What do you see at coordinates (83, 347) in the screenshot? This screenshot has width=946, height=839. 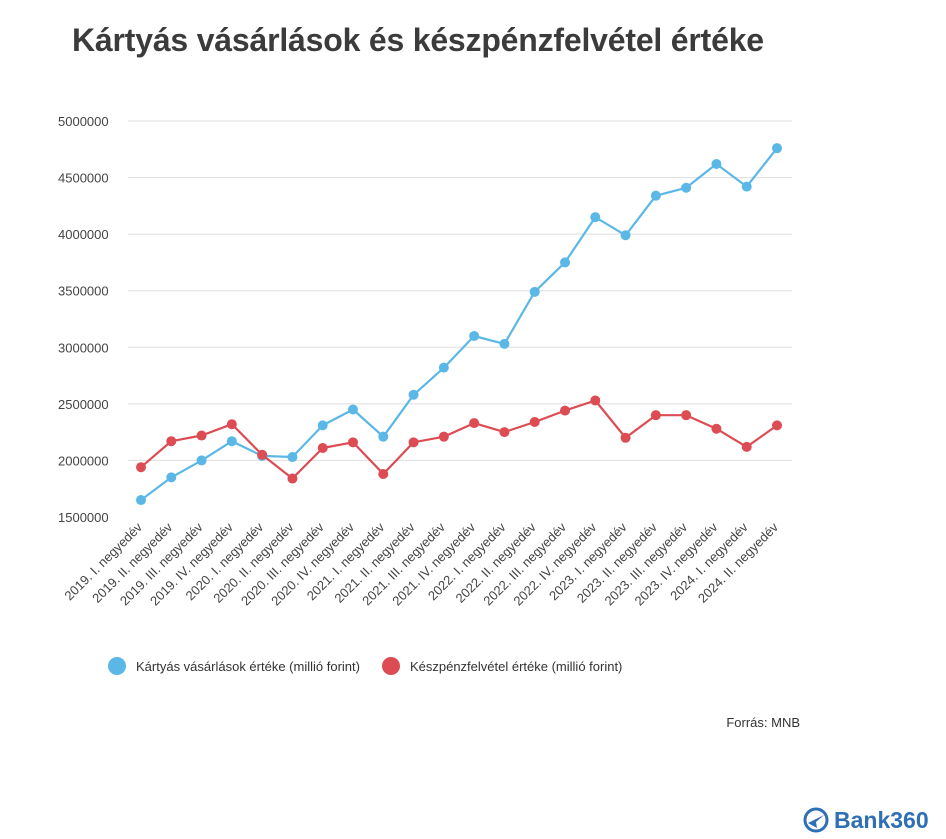 I see `y-tick-label: 3000000` at bounding box center [83, 347].